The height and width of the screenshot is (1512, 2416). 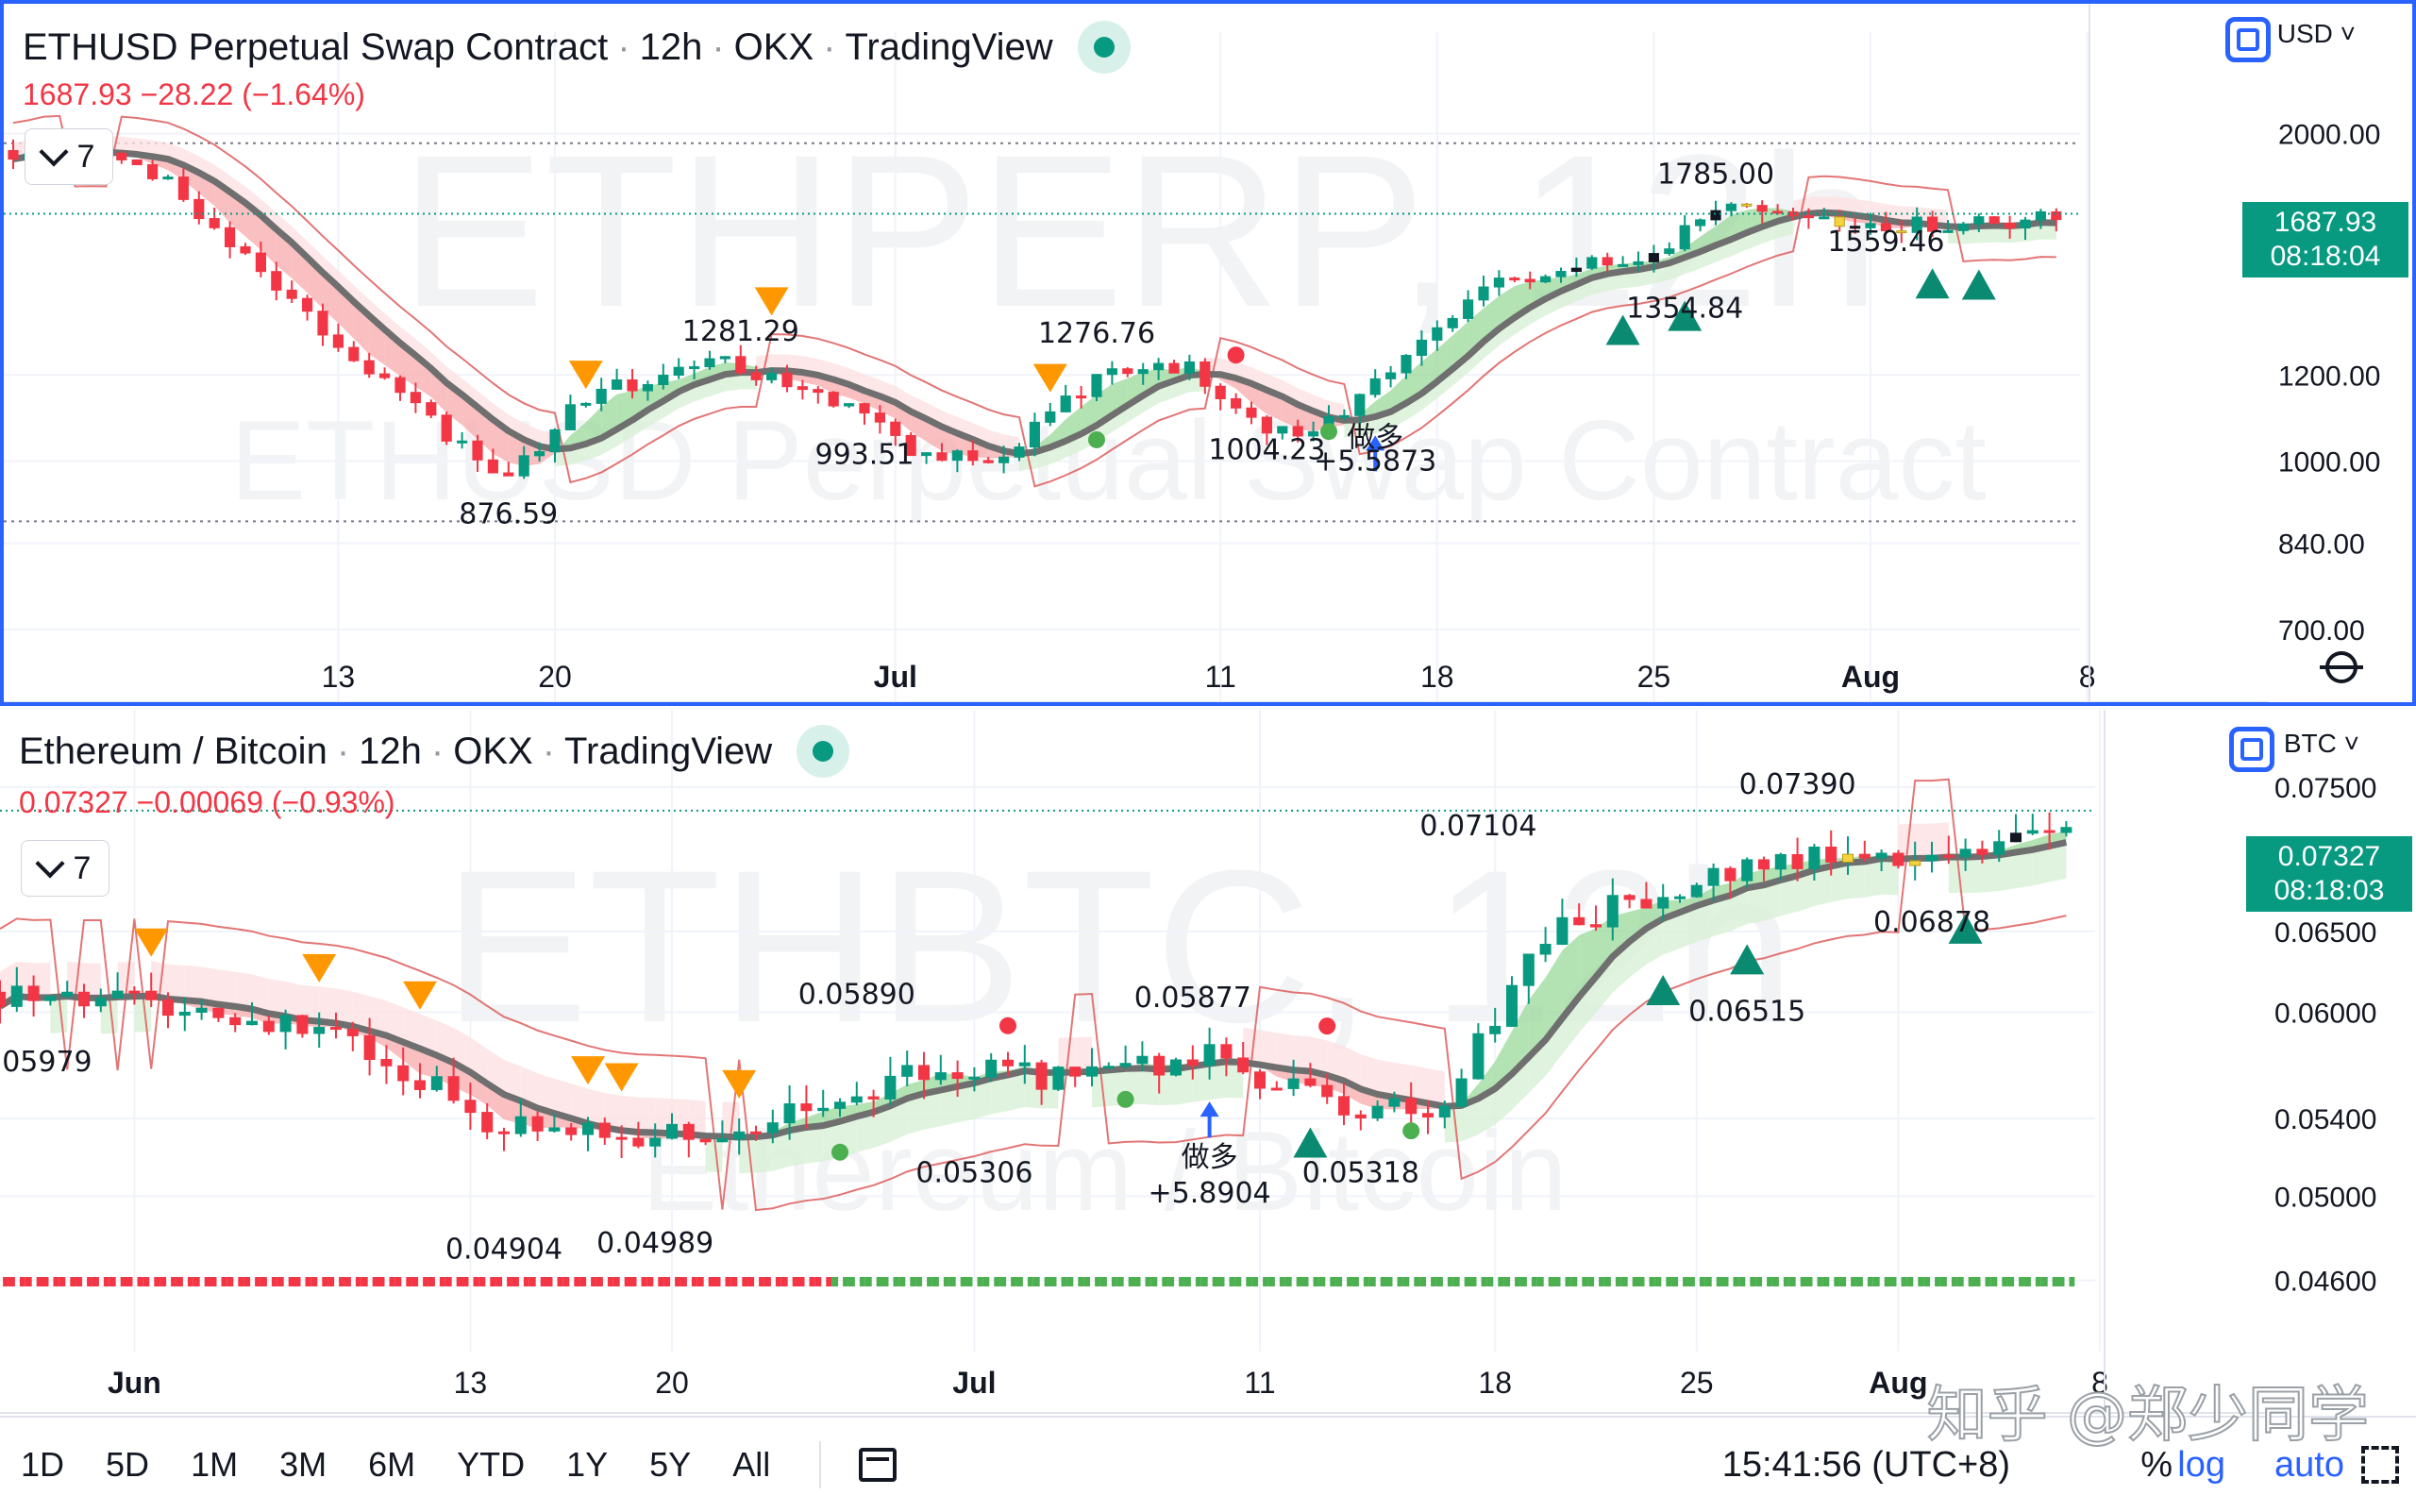 What do you see at coordinates (2325, 788) in the screenshot?
I see `y-tick-label: 0.07500` at bounding box center [2325, 788].